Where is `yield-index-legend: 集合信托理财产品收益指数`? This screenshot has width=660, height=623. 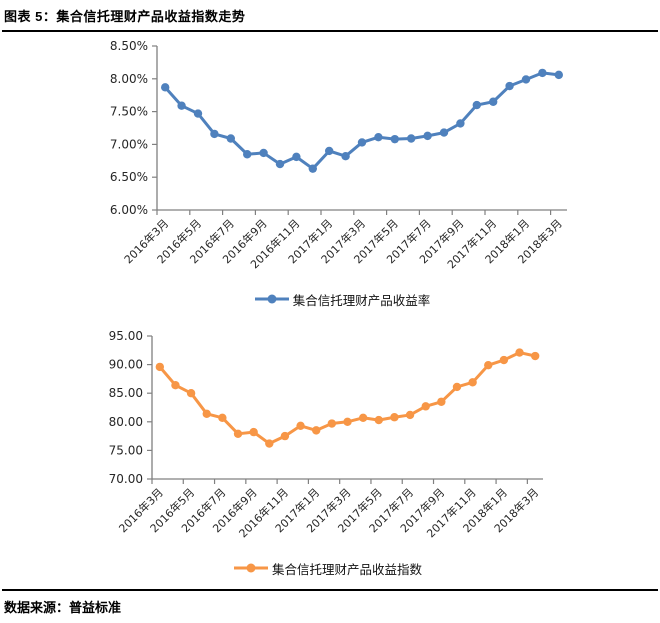 yield-index-legend: 集合信托理财产品收益指数 is located at coordinates (327, 568).